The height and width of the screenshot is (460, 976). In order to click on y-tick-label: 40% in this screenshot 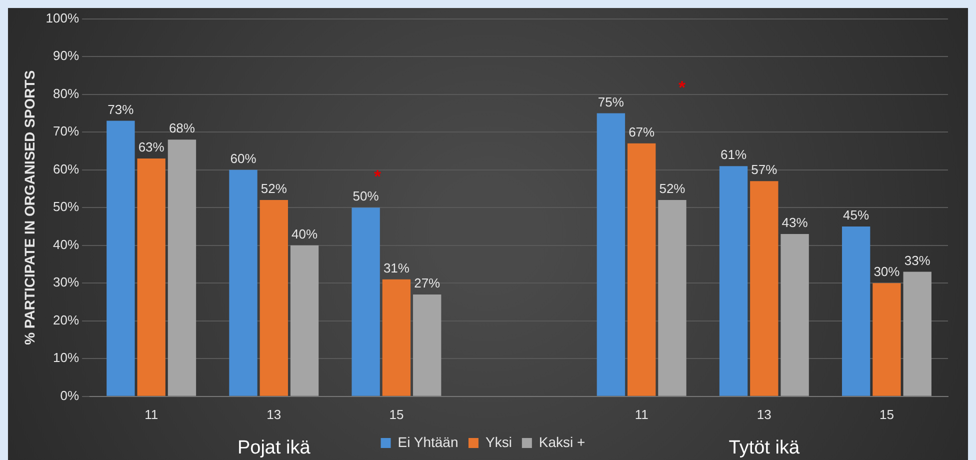, I will do `click(66, 244)`.